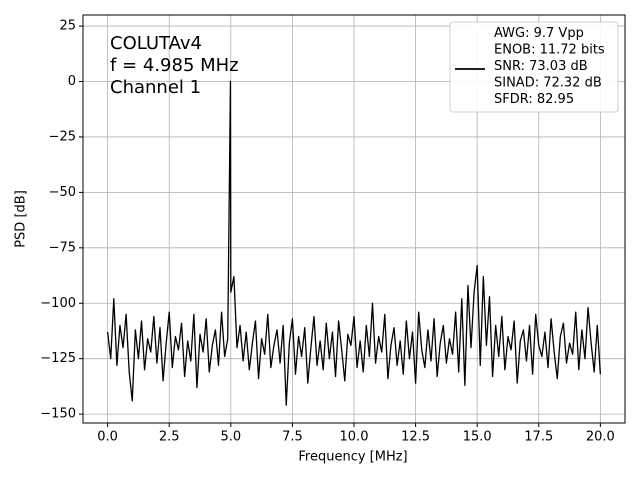 This screenshot has width=640, height=480. What do you see at coordinates (21, 219) in the screenshot?
I see `y-axis-label: PSD [dB]` at bounding box center [21, 219].